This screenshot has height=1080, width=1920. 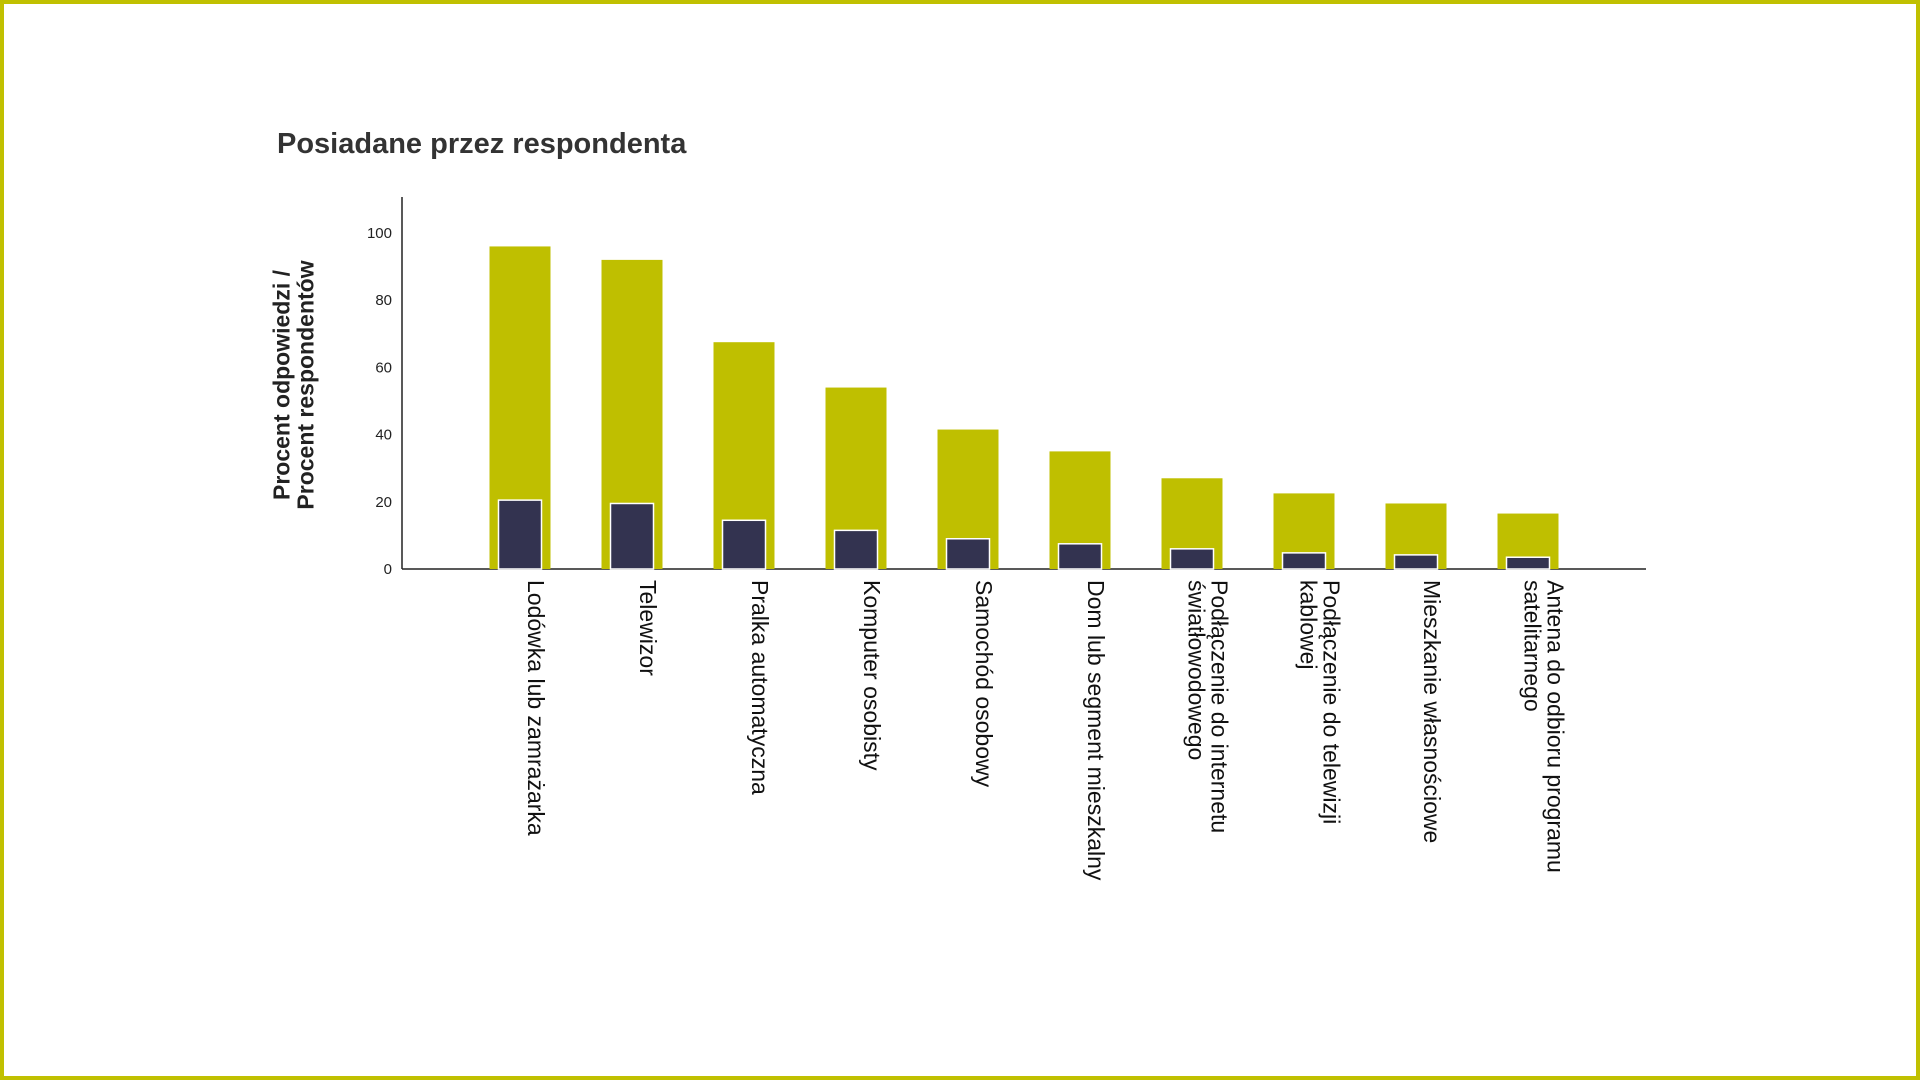 What do you see at coordinates (1544, 726) in the screenshot?
I see `x-category-label: Antena do odbioru programusatelitarnego` at bounding box center [1544, 726].